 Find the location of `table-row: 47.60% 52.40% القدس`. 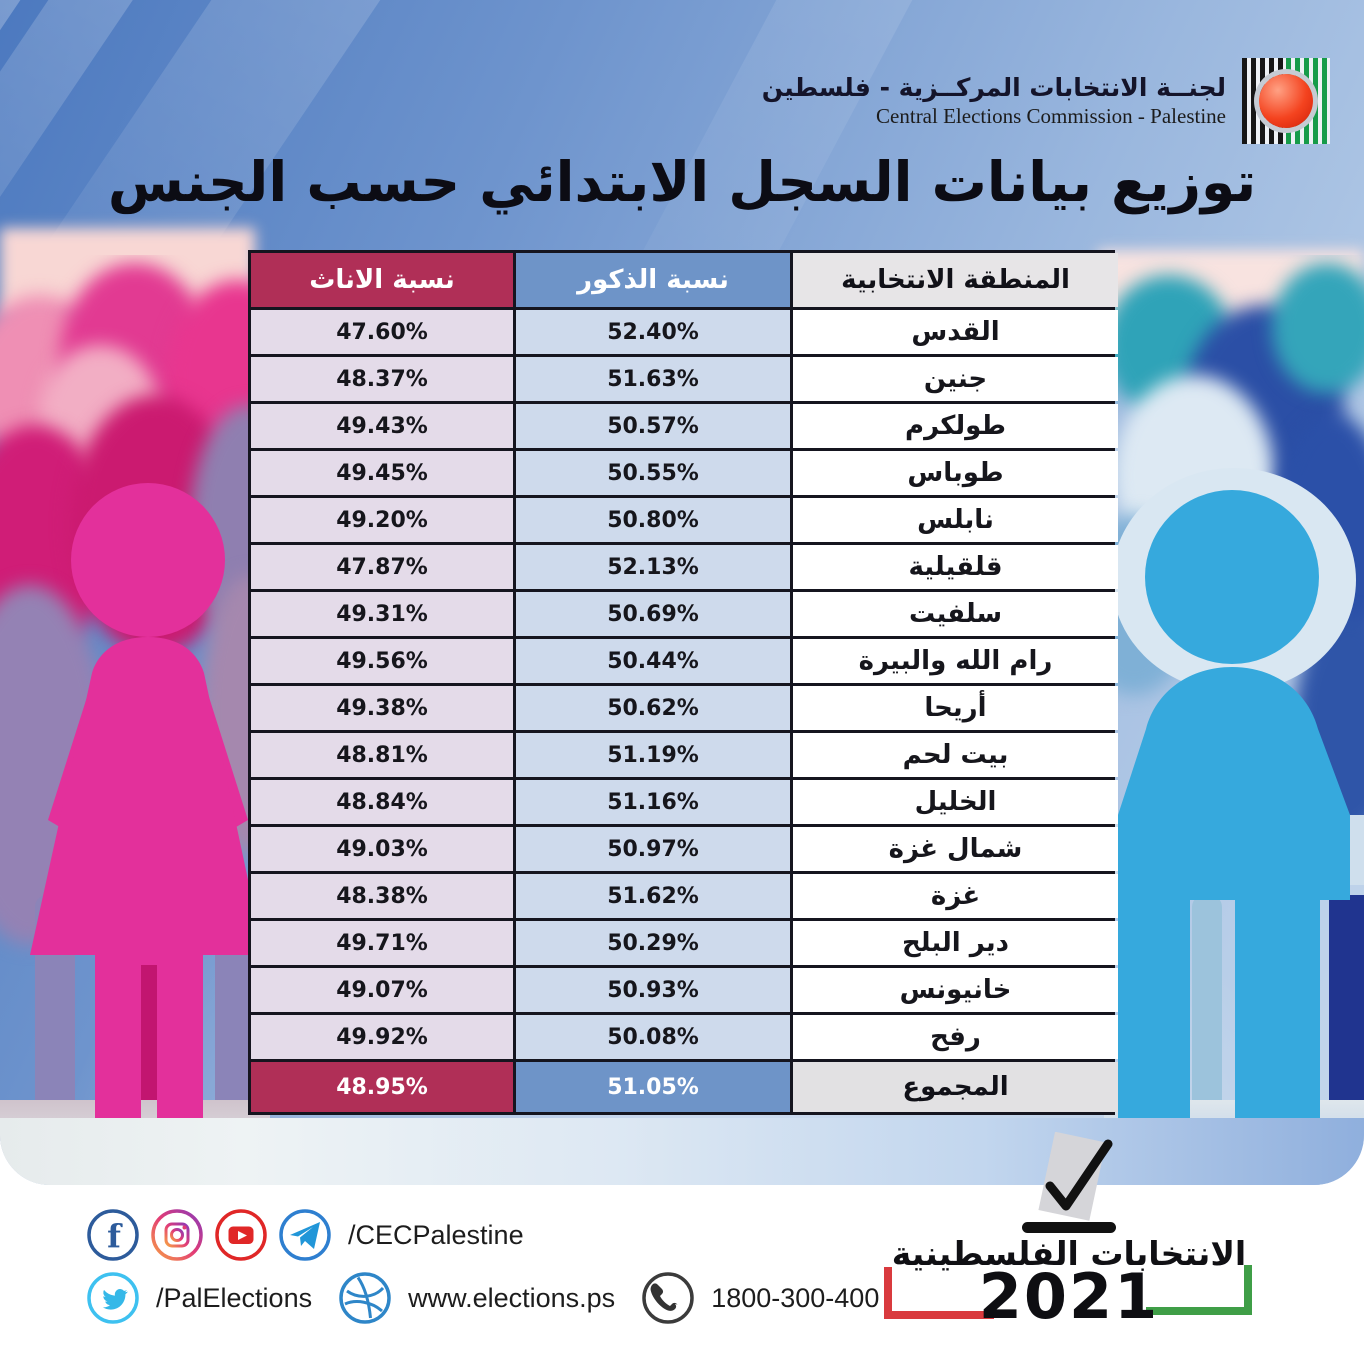

table-row: 47.60% 52.40% القدس is located at coordinates (684, 332).